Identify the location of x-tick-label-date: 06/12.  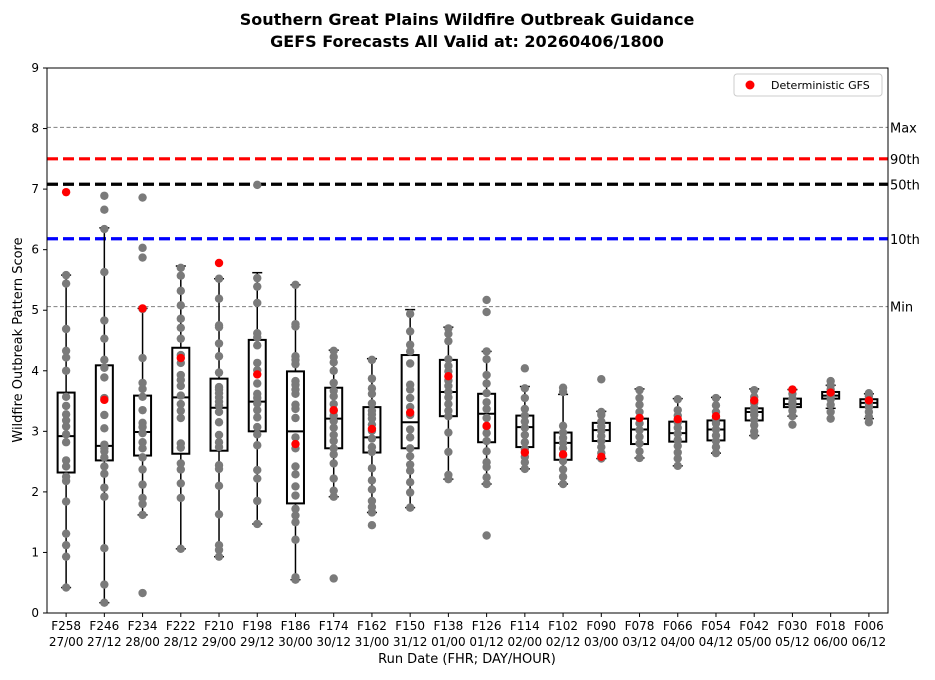
(869, 642).